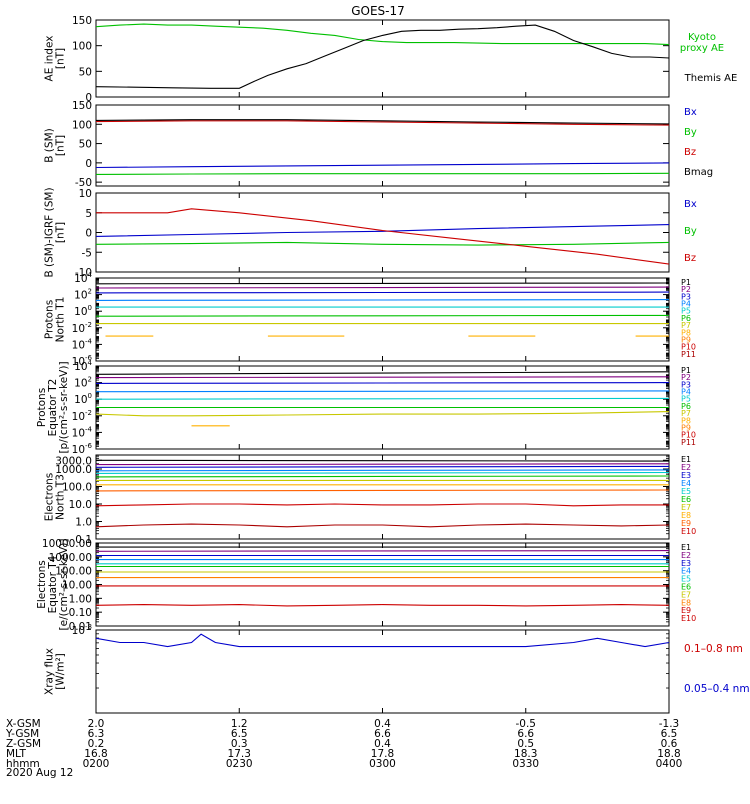  Describe the element at coordinates (686, 318) in the screenshot. I see `legend-item-p6: P6` at that location.